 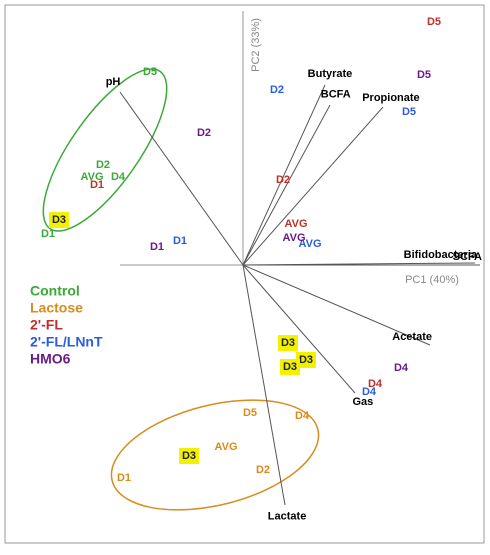 What do you see at coordinates (287, 517) in the screenshot?
I see `loading-label: Lactate` at bounding box center [287, 517].